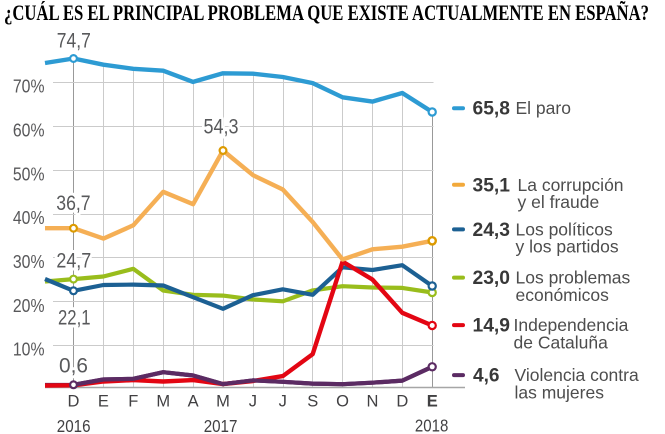 The image size is (665, 434). Describe the element at coordinates (221, 126) in the screenshot. I see `svg-text: 54,3` at that location.